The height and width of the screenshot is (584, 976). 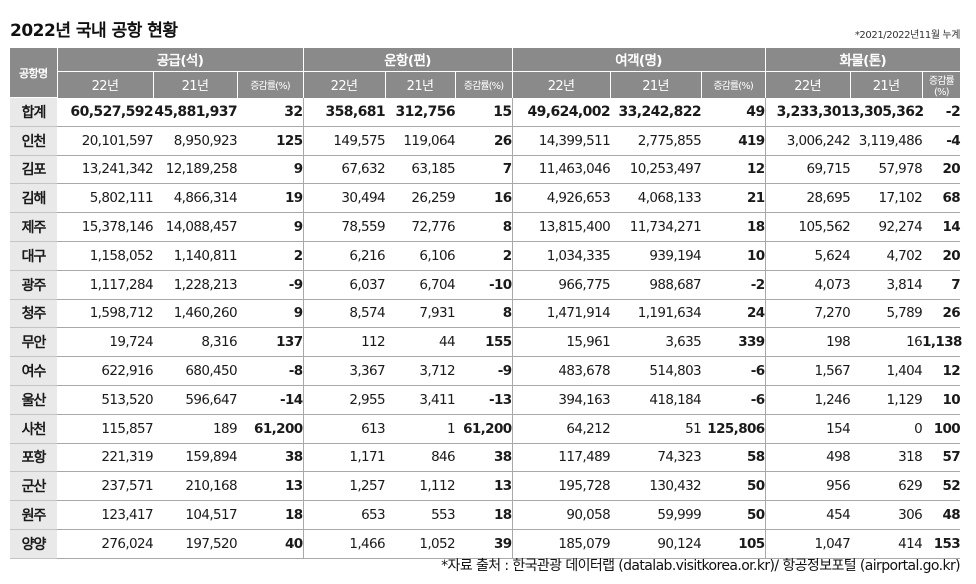 I want to click on value-cell: 394,163, so click(x=561, y=400).